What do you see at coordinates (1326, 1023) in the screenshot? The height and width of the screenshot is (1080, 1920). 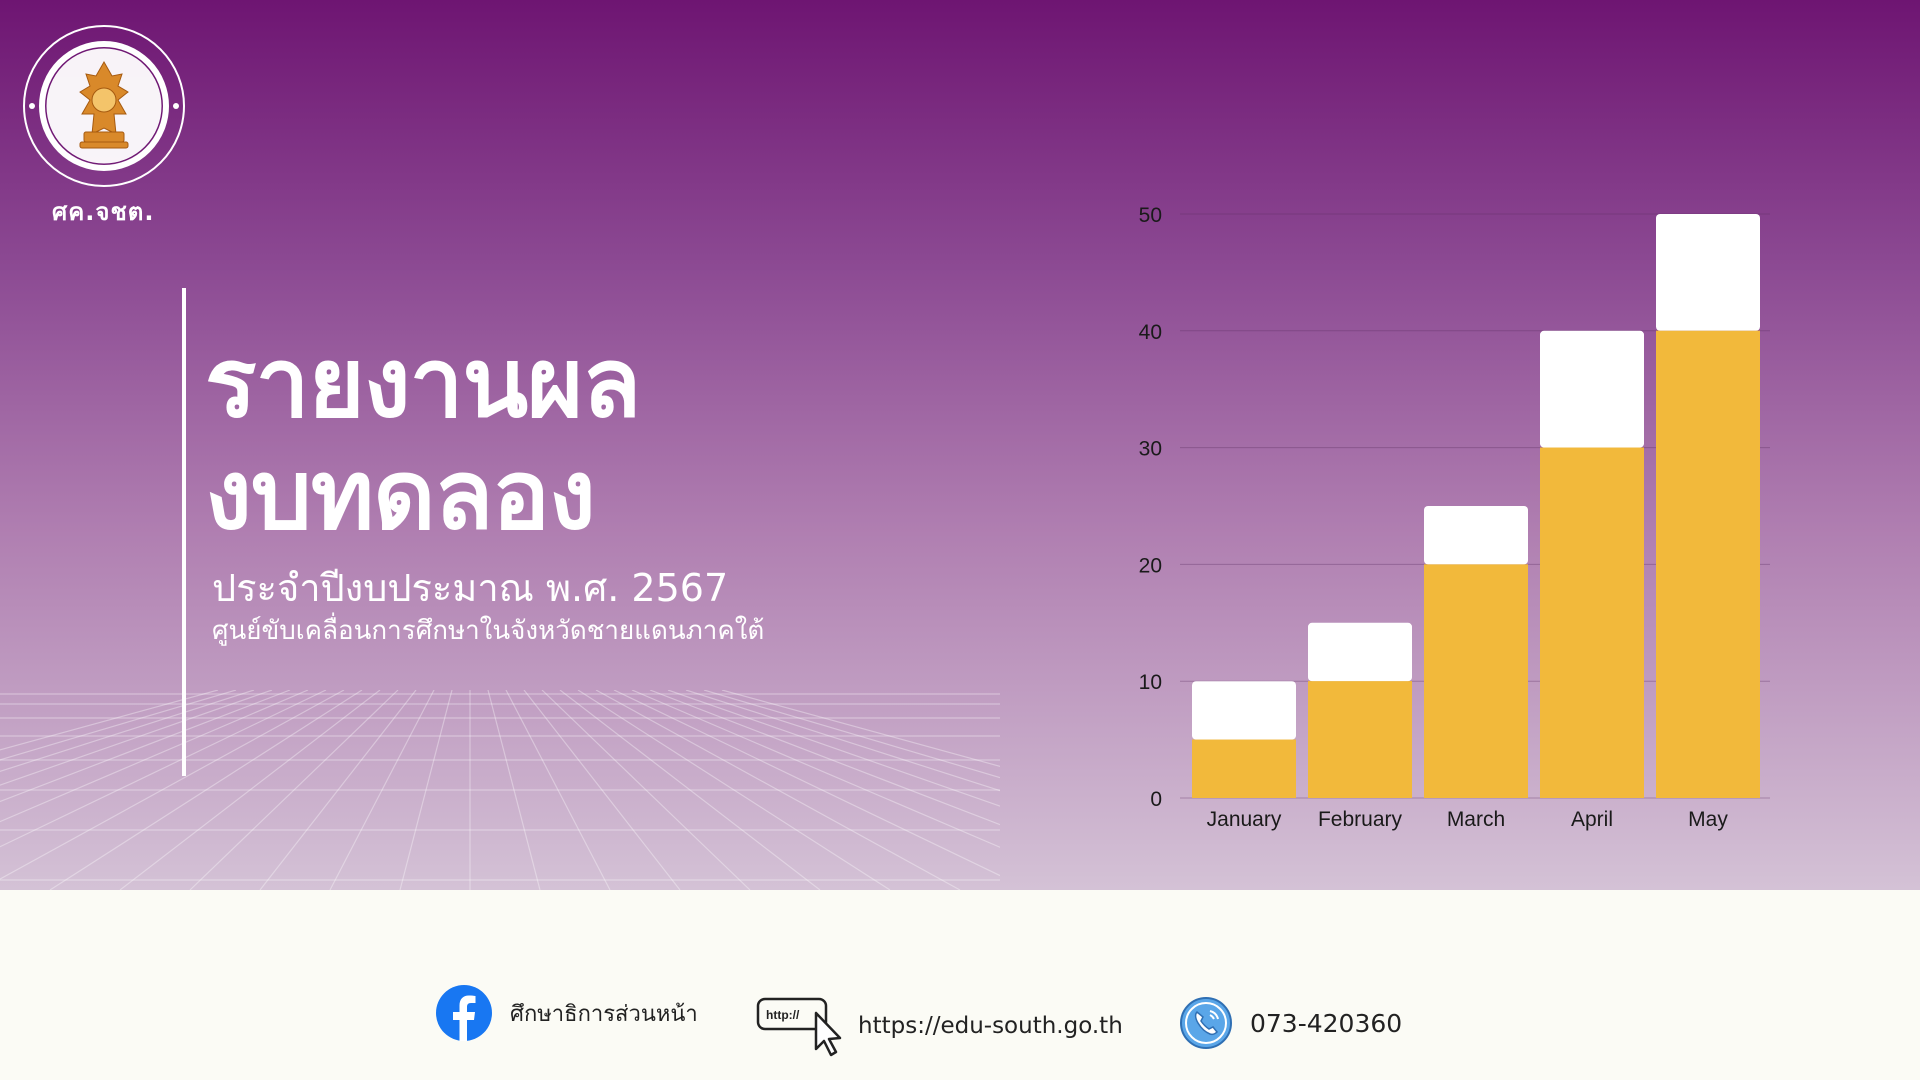 I see `phone-number: 073-420360` at bounding box center [1326, 1023].